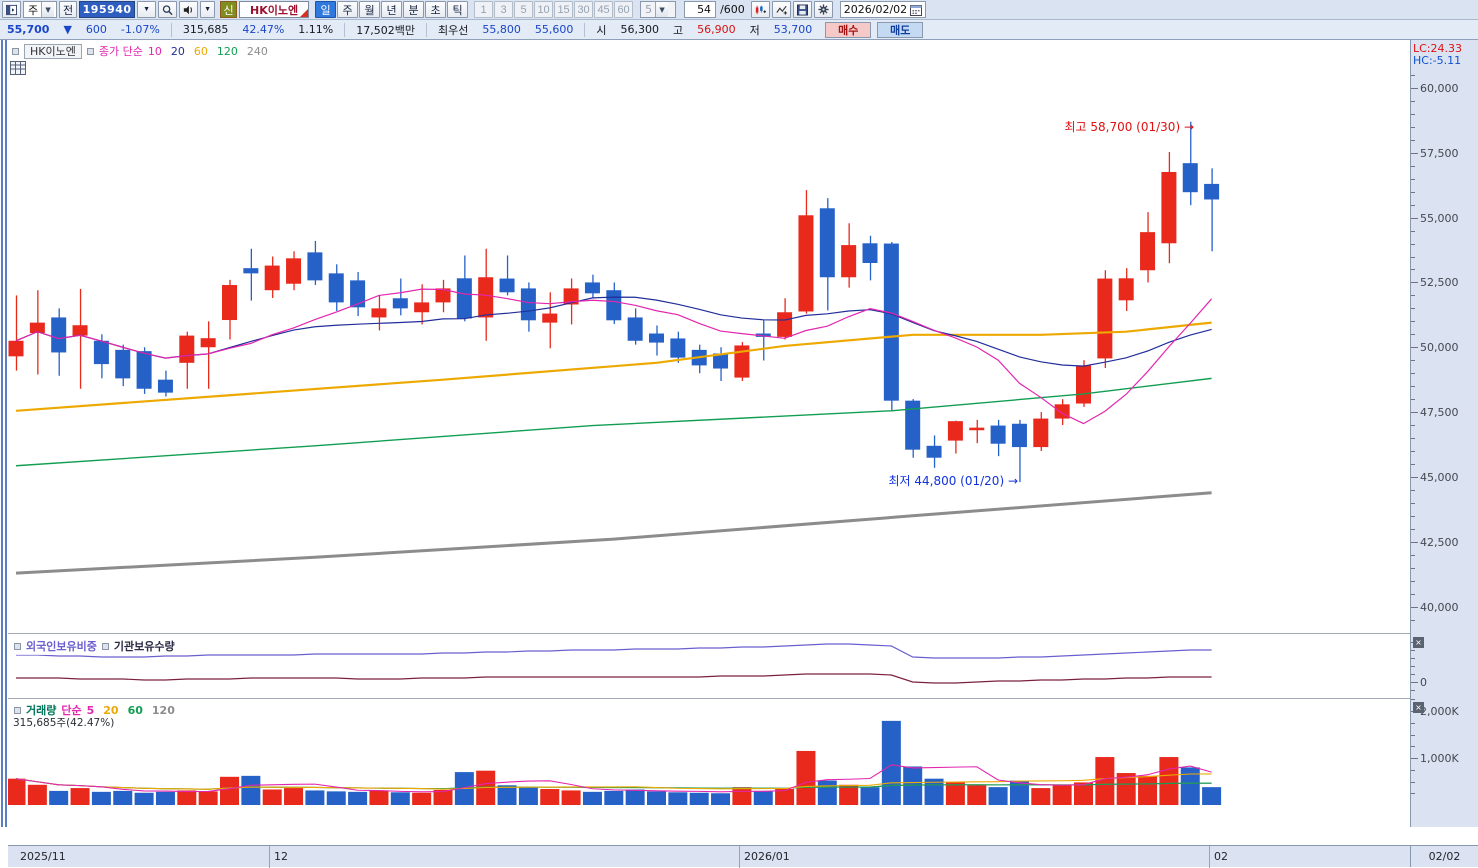  Describe the element at coordinates (709, 666) in the screenshot. I see `ownership-line-chart` at that location.